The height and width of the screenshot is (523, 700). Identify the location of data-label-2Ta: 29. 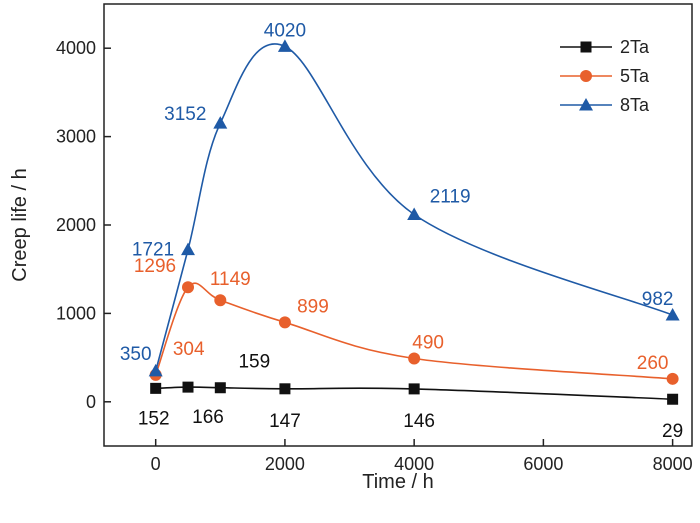
(672, 431).